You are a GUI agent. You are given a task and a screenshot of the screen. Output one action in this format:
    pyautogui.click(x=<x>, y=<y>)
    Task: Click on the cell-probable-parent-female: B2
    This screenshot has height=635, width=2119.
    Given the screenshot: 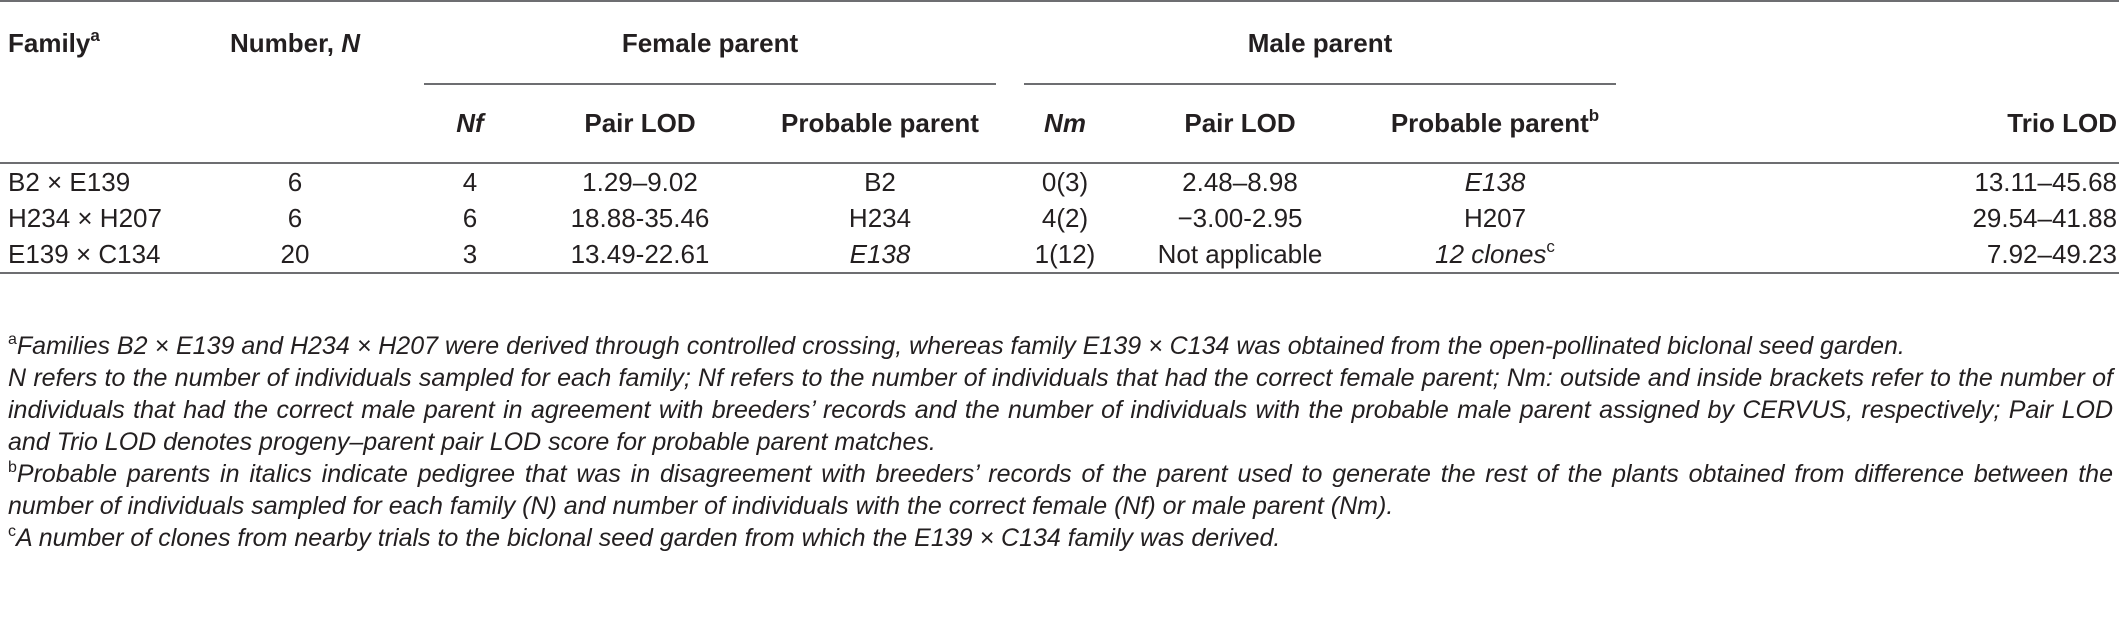 What is the action you would take?
    pyautogui.click(x=880, y=181)
    